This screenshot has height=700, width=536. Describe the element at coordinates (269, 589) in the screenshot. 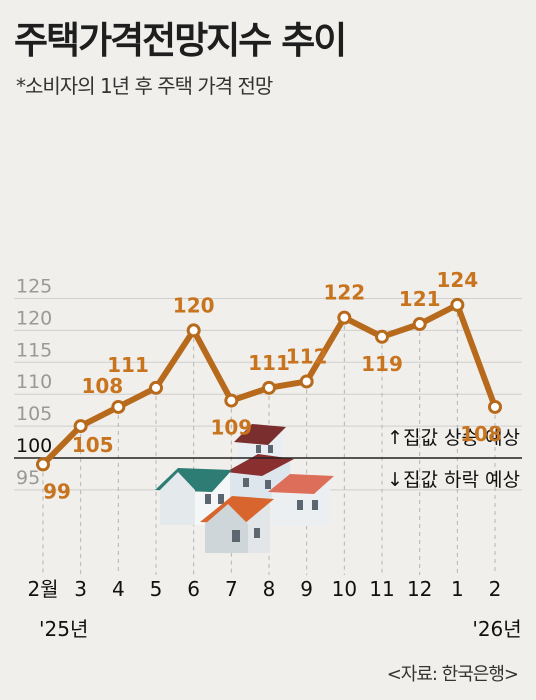

I see `x-tick-label: 8` at that location.